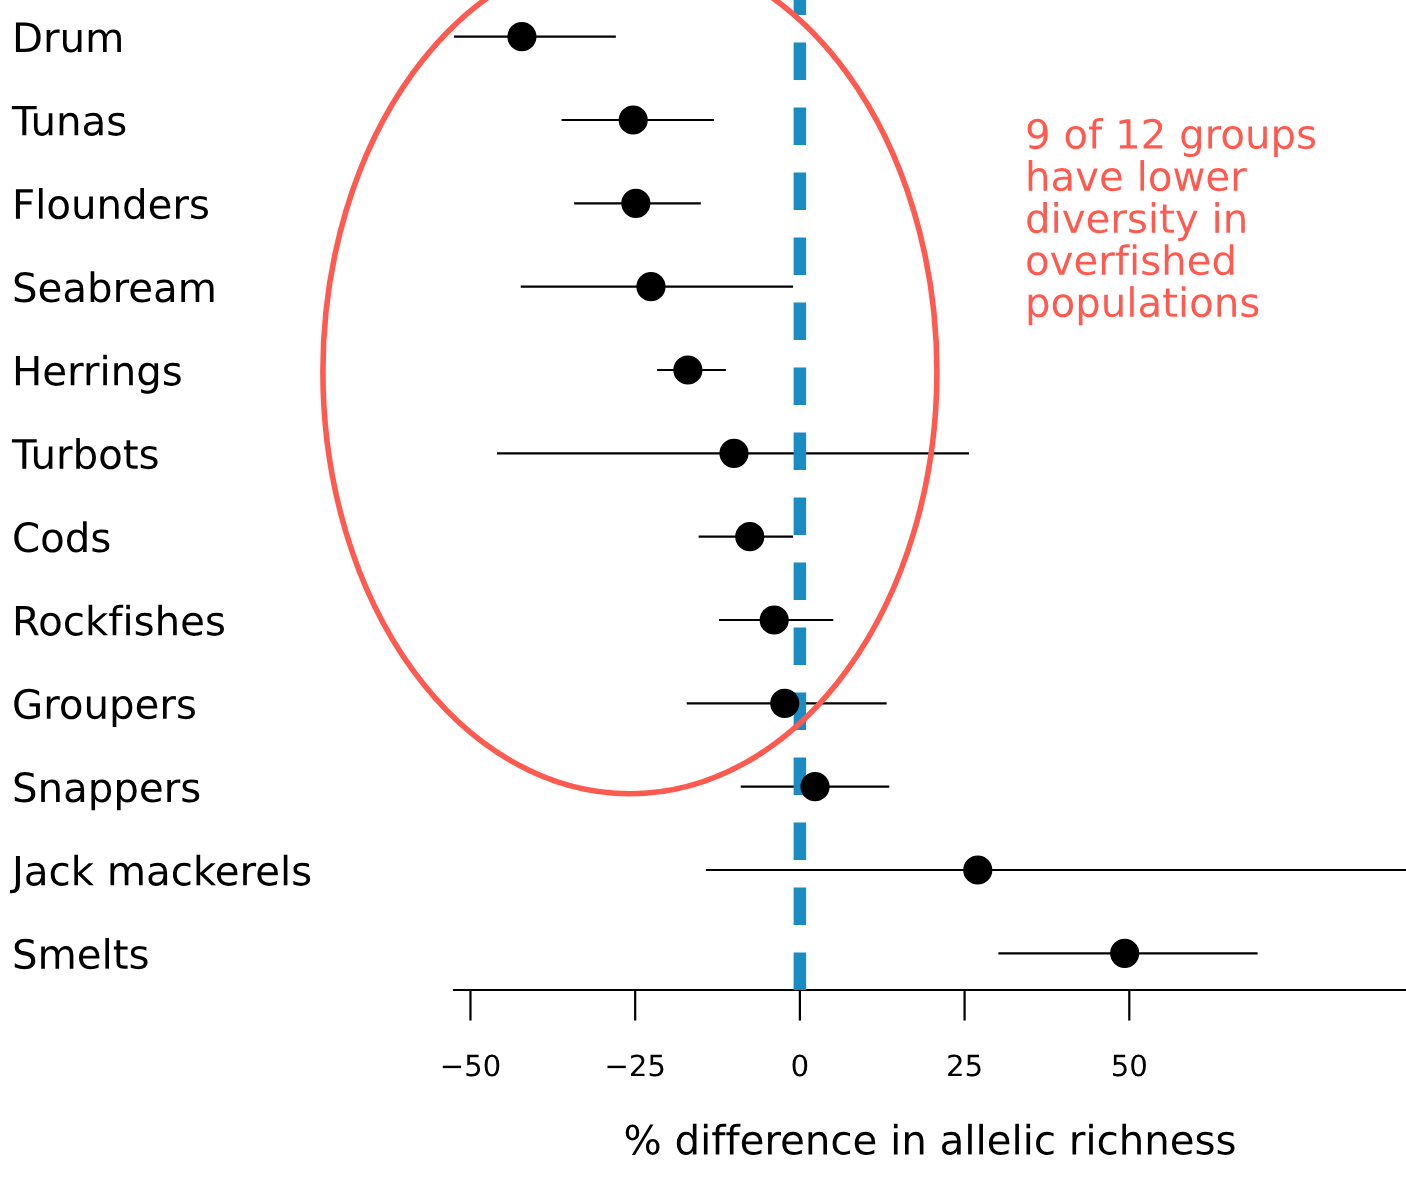 Image resolution: width=1406 pixels, height=1189 pixels. What do you see at coordinates (964, 1065) in the screenshot?
I see `x-tick-label: 25` at bounding box center [964, 1065].